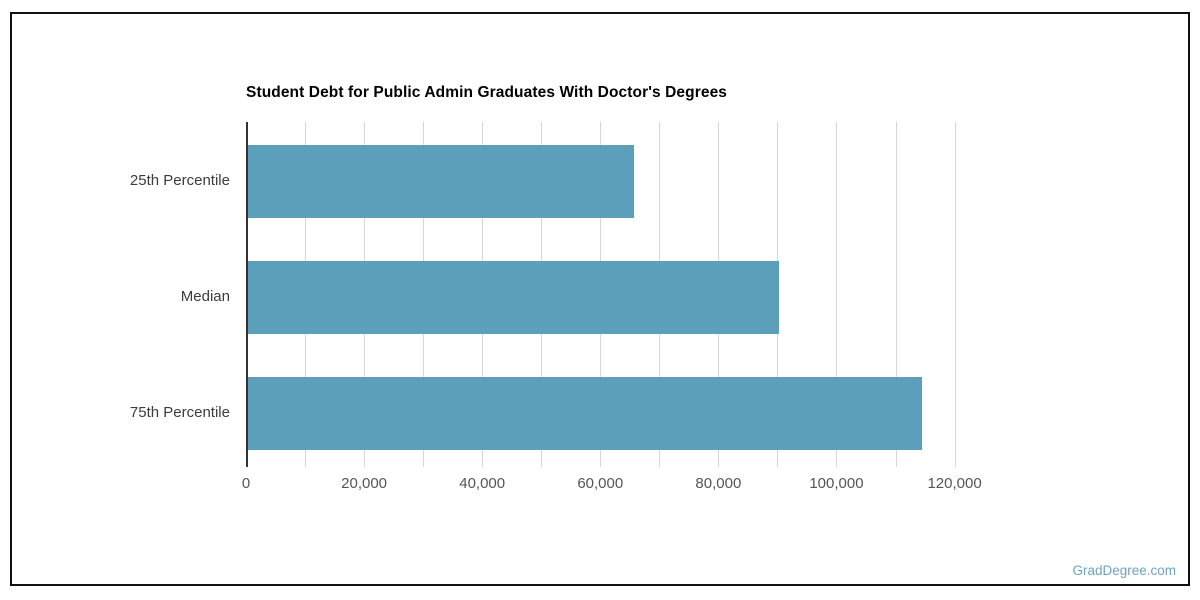 Image resolution: width=1200 pixels, height=600 pixels. What do you see at coordinates (1124, 570) in the screenshot?
I see `watermark-link: GradDegree.com` at bounding box center [1124, 570].